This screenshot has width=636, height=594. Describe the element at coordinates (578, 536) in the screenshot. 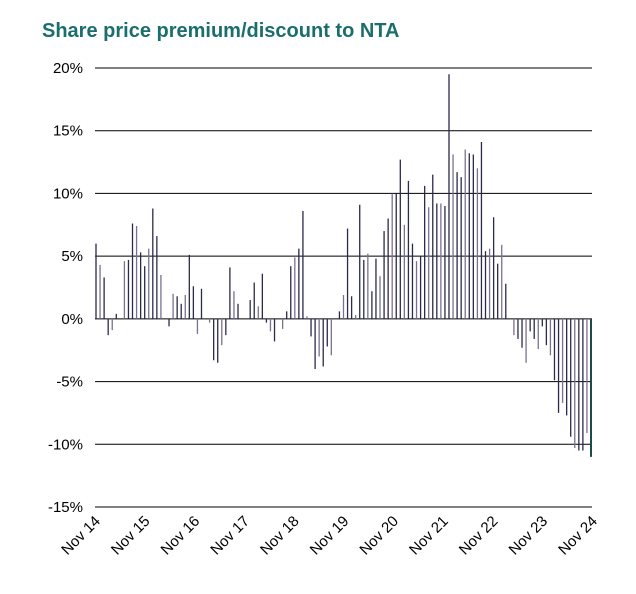

I see `x-tick-label: Nov 24` at that location.